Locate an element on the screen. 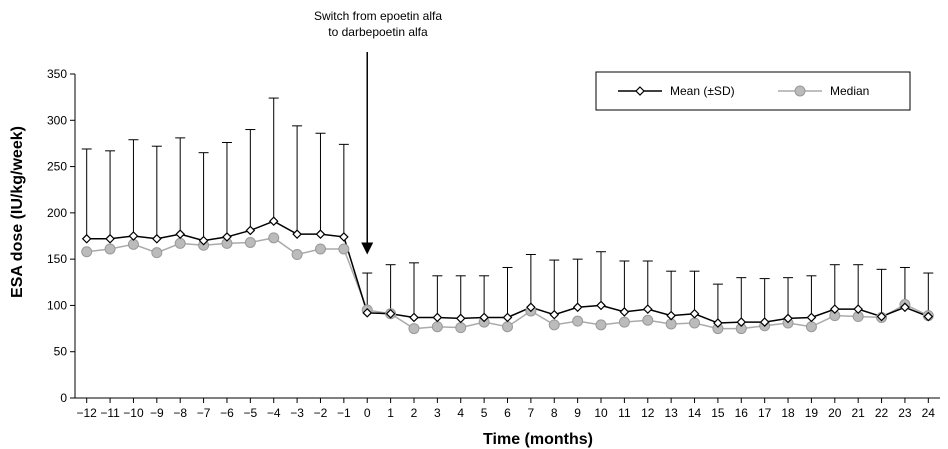  annotation-line-1: Switch from epoetin alfa is located at coordinates (378, 16).